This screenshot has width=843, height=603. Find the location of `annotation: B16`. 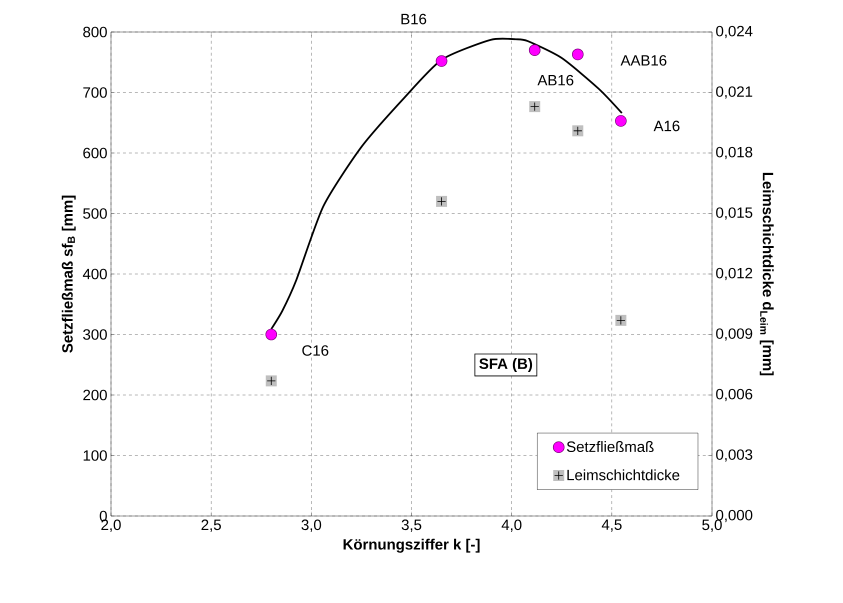

annotation: B16 is located at coordinates (413, 19).